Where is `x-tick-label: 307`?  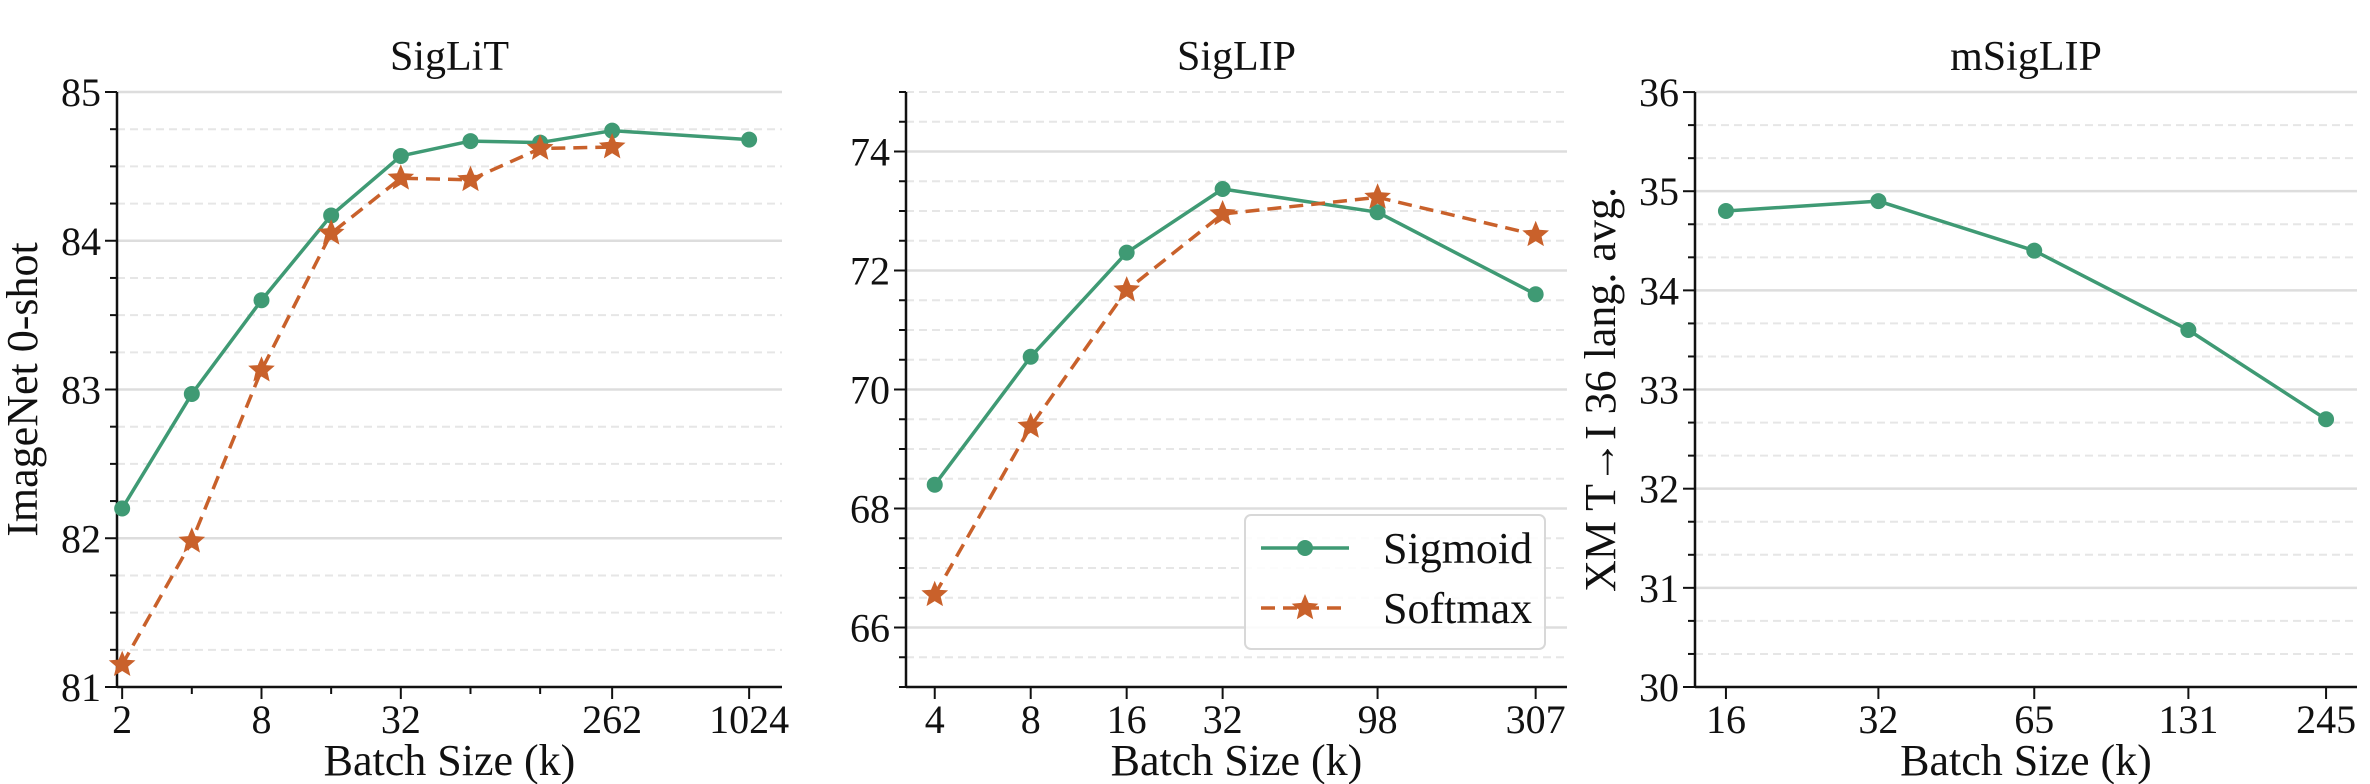
x-tick-label: 307 is located at coordinates (1536, 719).